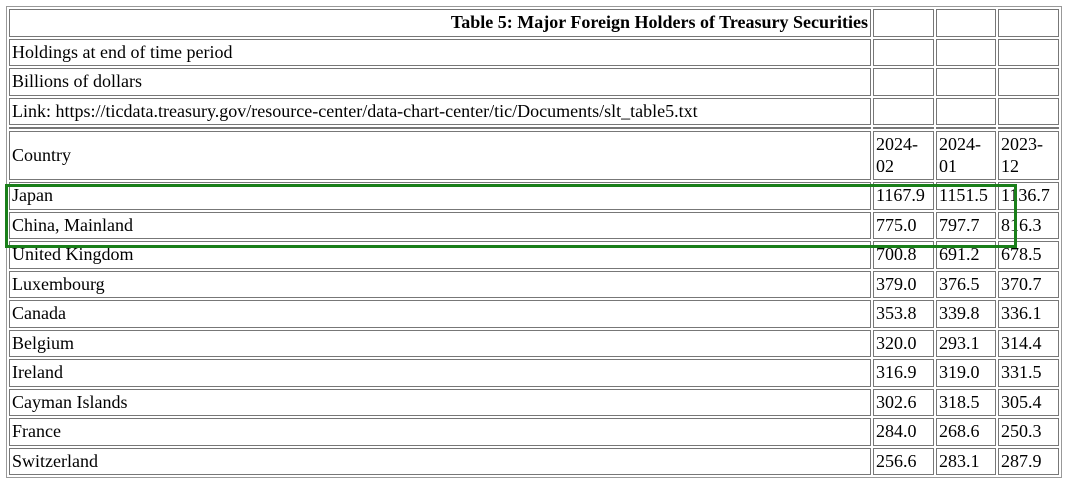 This screenshot has height=483, width=1087. I want to click on country-cell: United Kingdom, so click(440, 255).